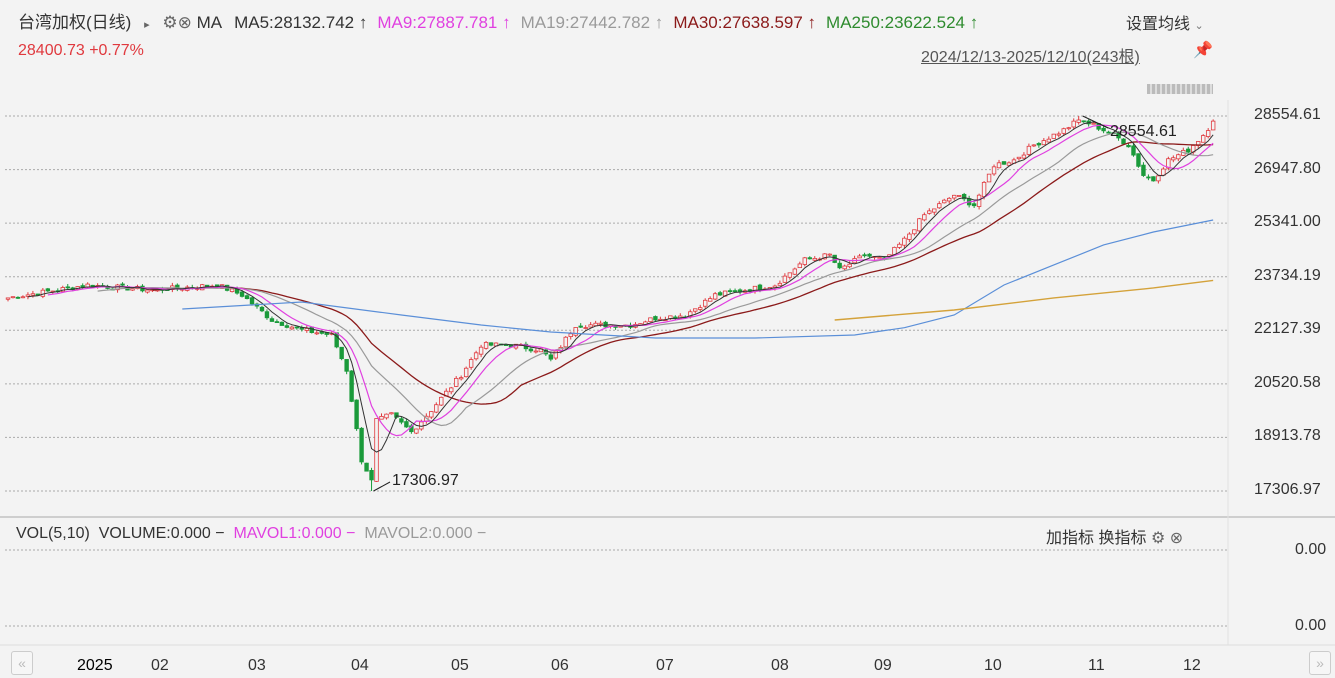 Image resolution: width=1335 pixels, height=678 pixels. Describe the element at coordinates (95, 665) in the screenshot. I see `x-tick-label: 2025` at that location.